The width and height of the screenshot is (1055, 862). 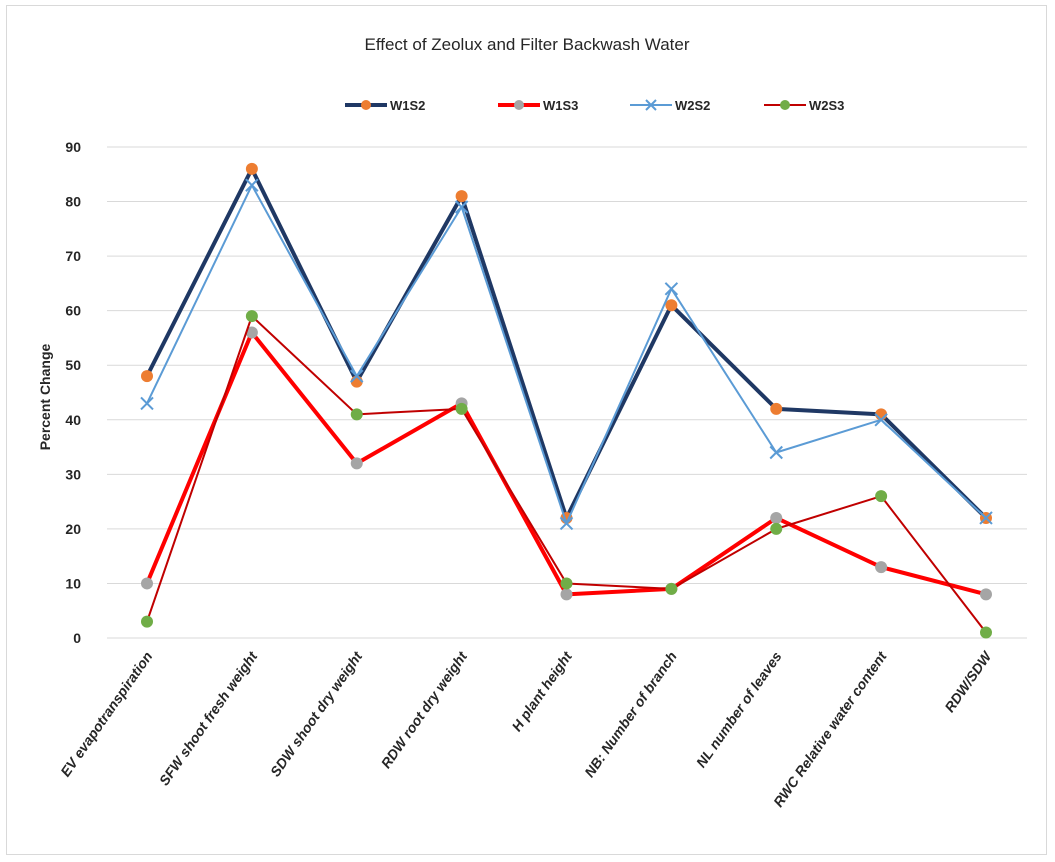 I want to click on x-tick-label: RDW/SDW, so click(x=968, y=681).